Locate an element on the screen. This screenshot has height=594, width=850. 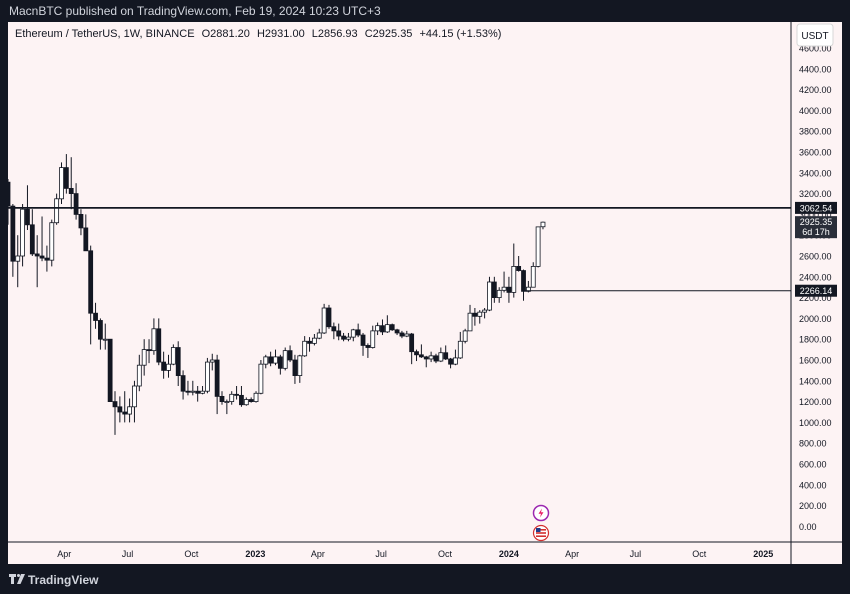
price-tick-label: 4000.00 is located at coordinates (815, 111).